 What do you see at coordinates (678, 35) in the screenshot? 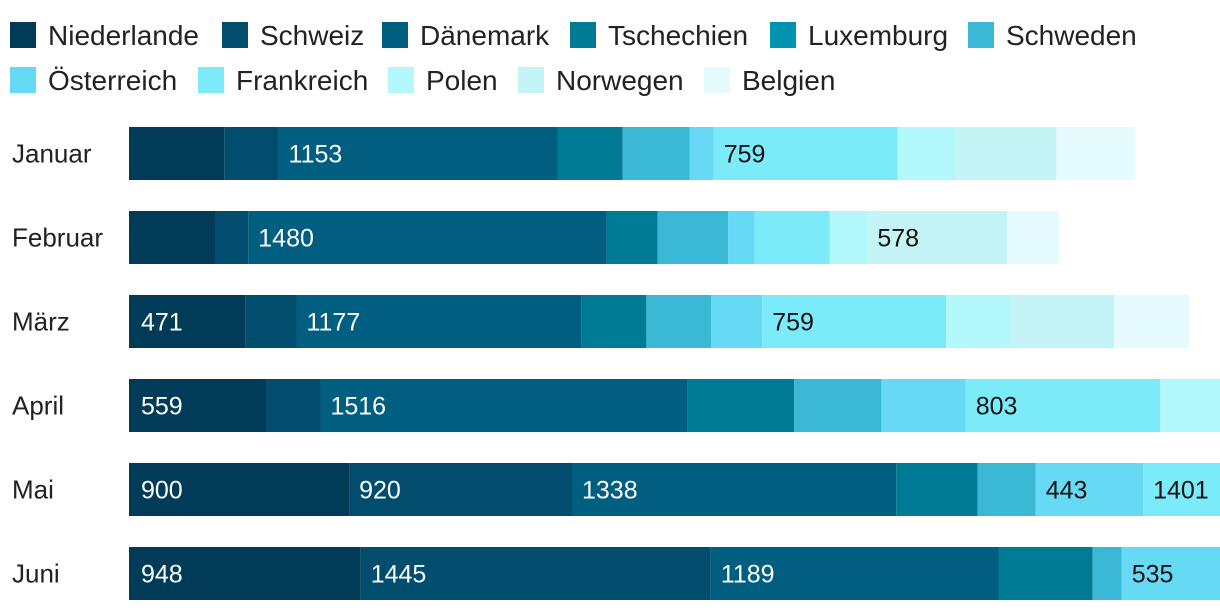
I see `legend-label: Tschechien` at bounding box center [678, 35].